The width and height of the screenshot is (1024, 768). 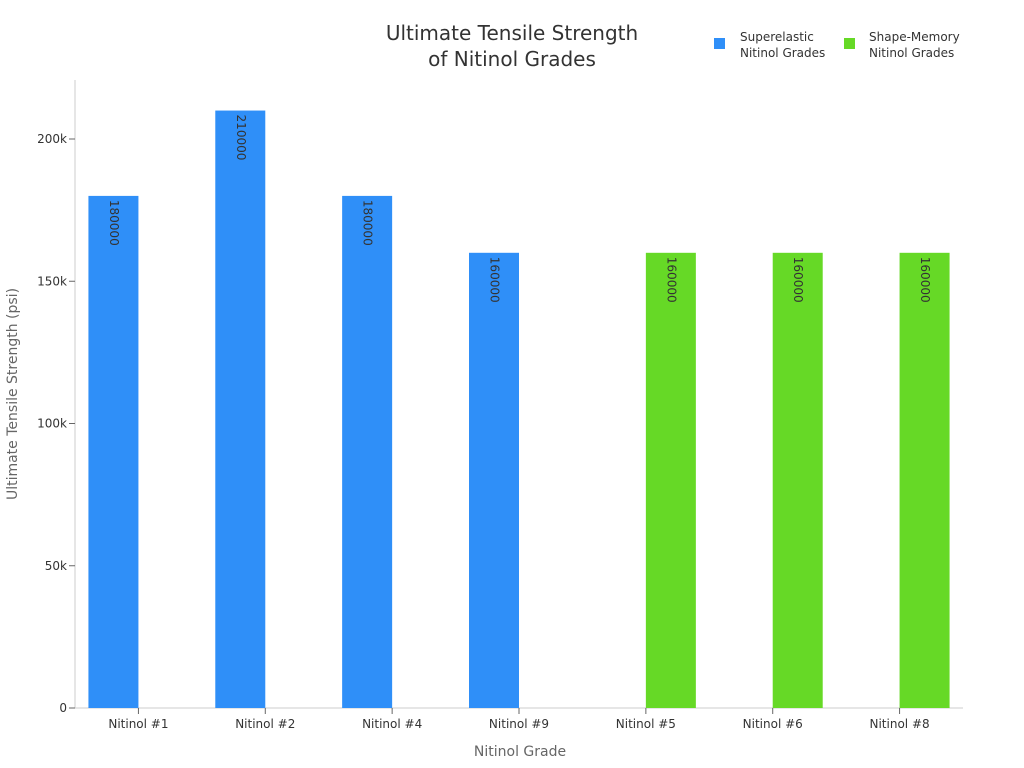 What do you see at coordinates (52, 139) in the screenshot?
I see `y-tick-label: 200k` at bounding box center [52, 139].